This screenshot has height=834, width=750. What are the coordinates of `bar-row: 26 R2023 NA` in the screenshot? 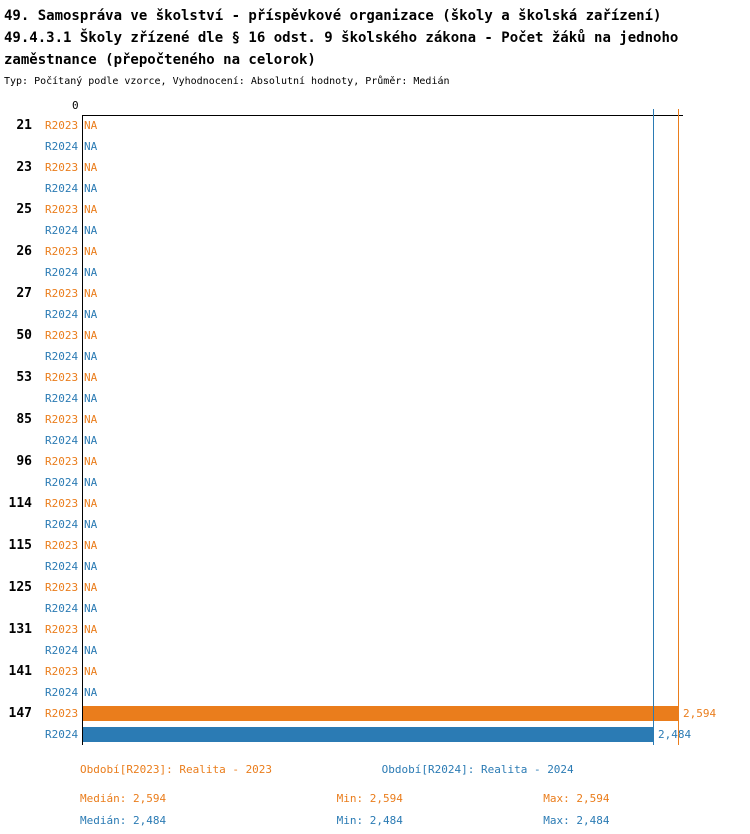 It's located at (375, 251).